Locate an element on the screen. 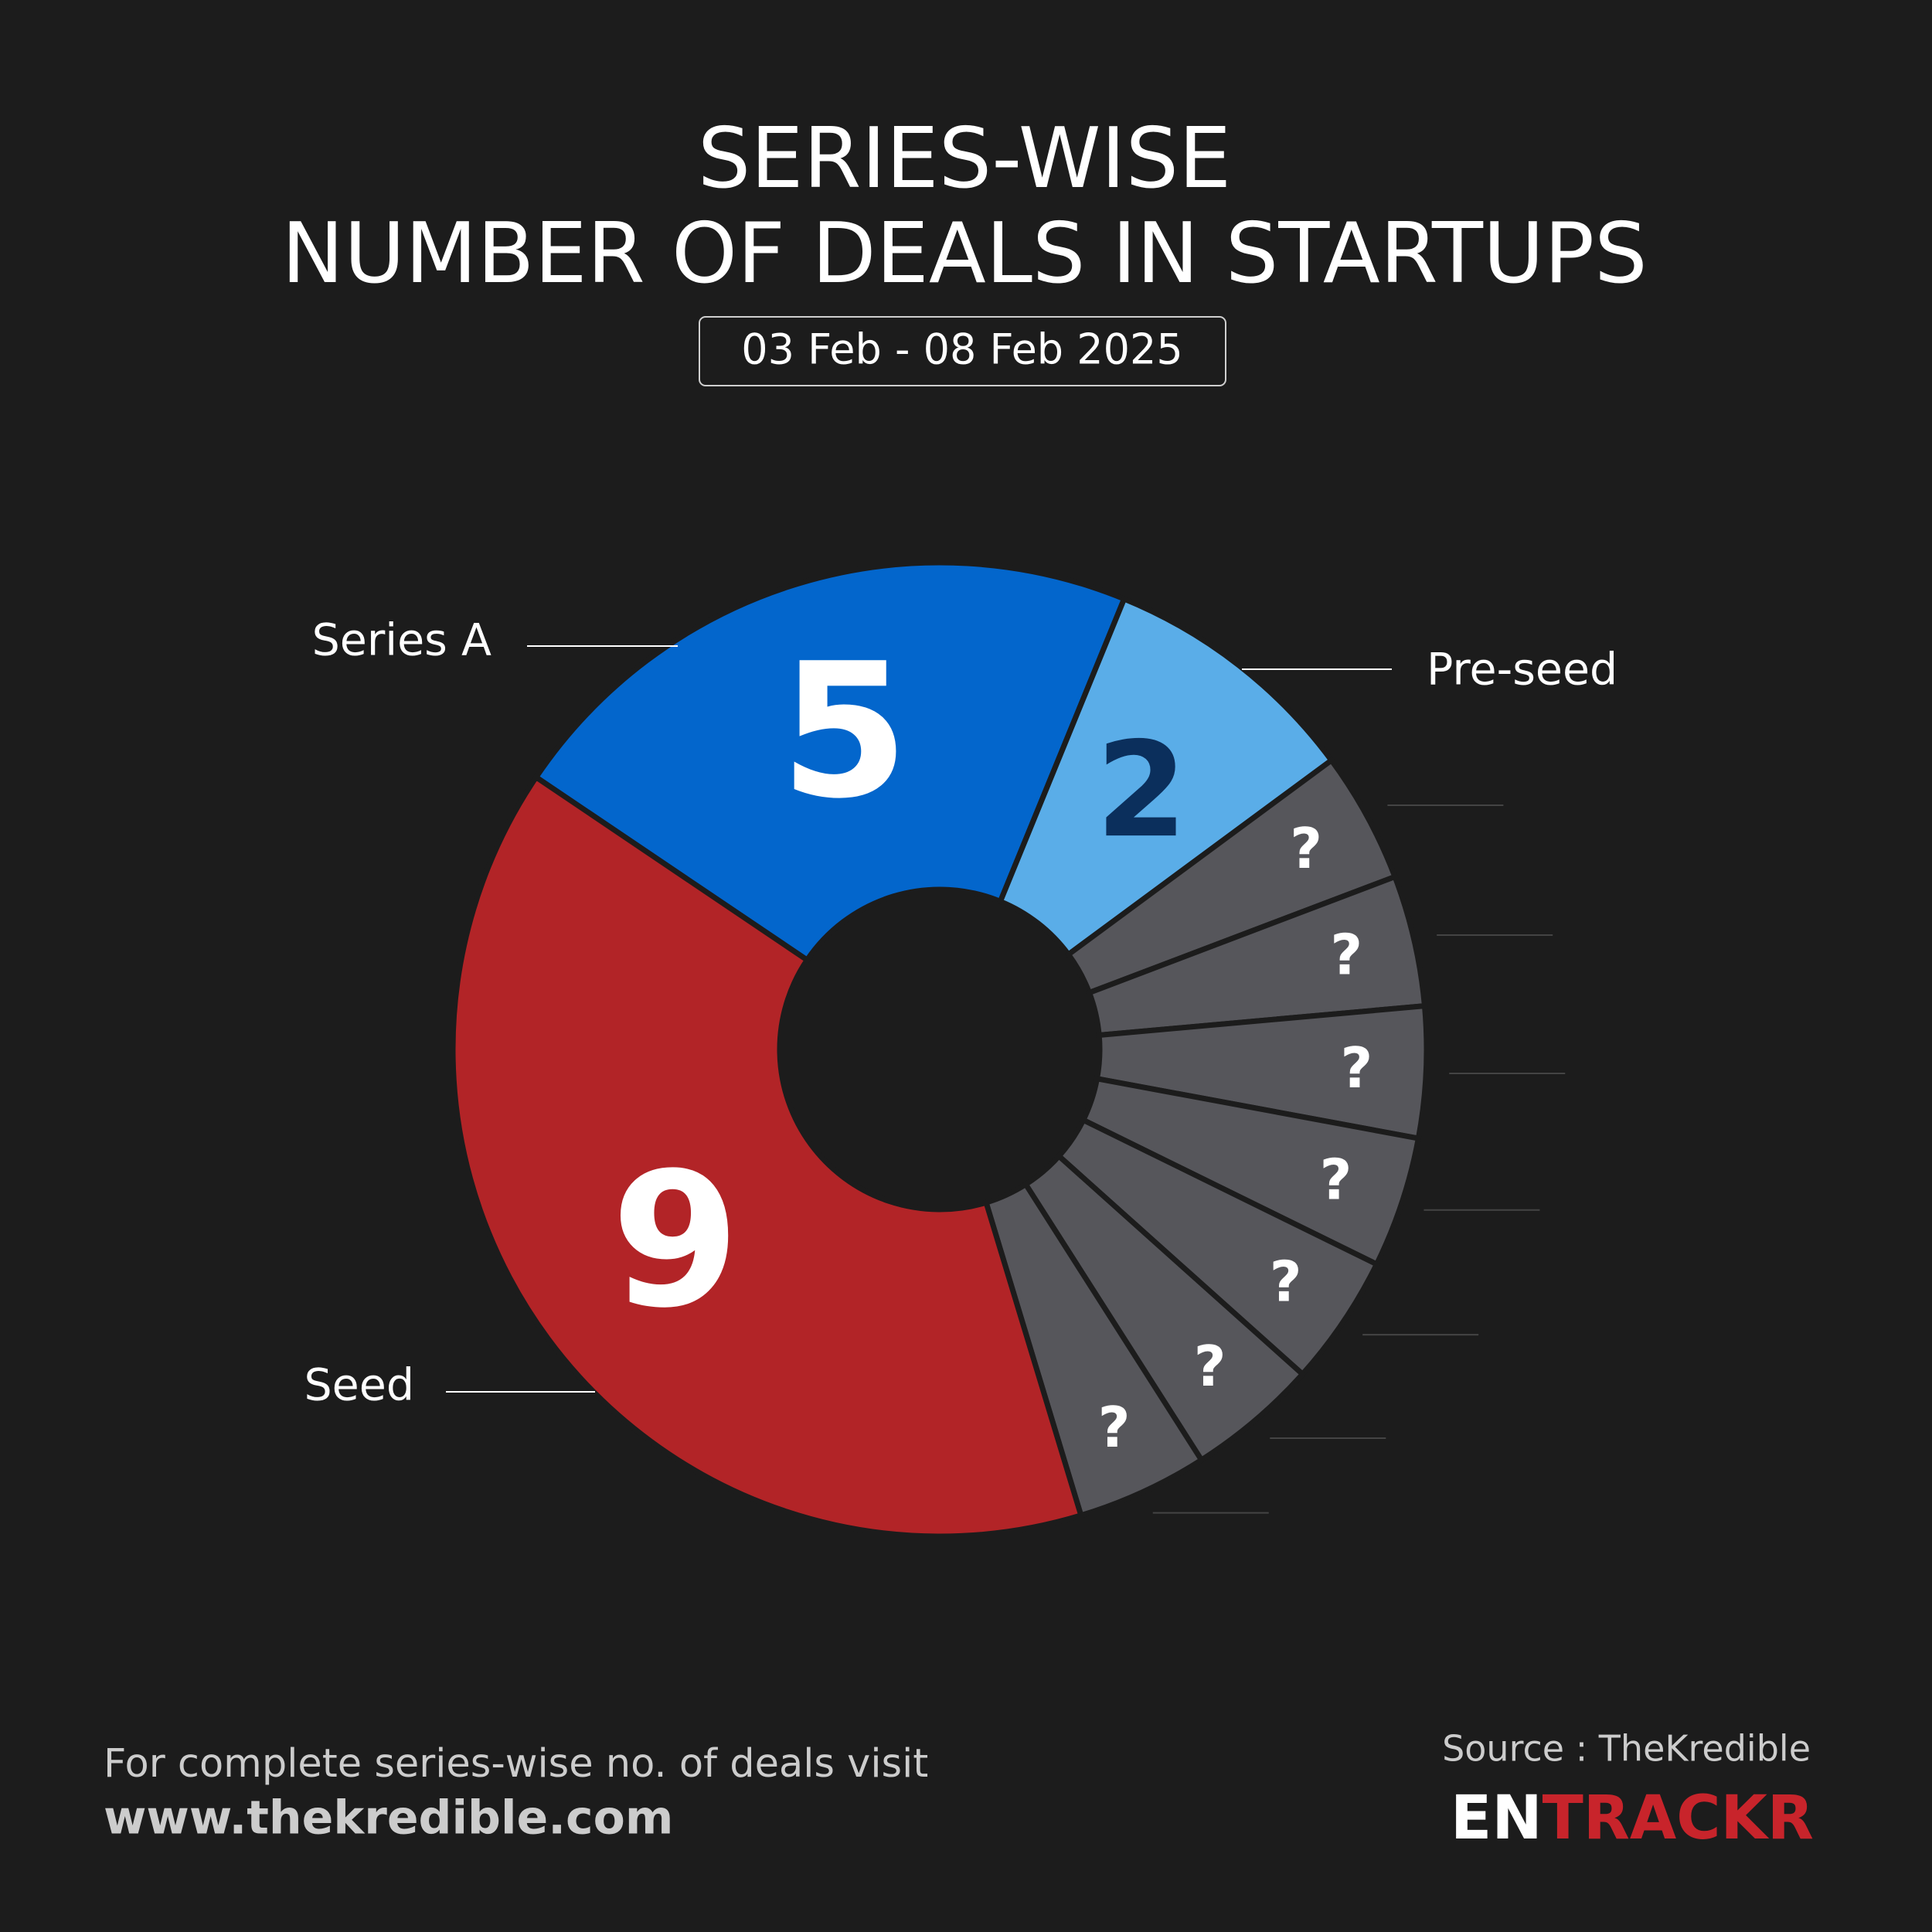  brand-logo: ENTRACKR is located at coordinates (1632, 1818).